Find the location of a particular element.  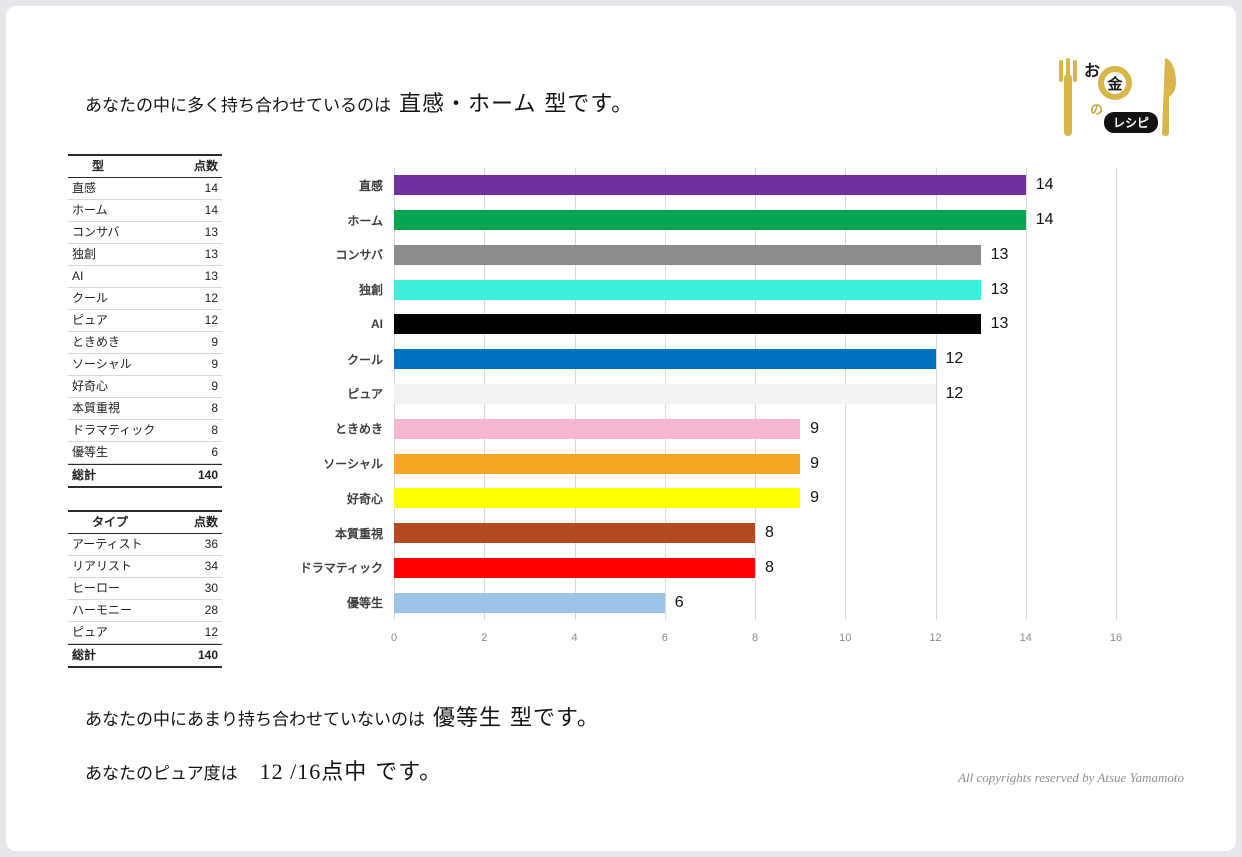

x-tick-label: 4 is located at coordinates (574, 638).